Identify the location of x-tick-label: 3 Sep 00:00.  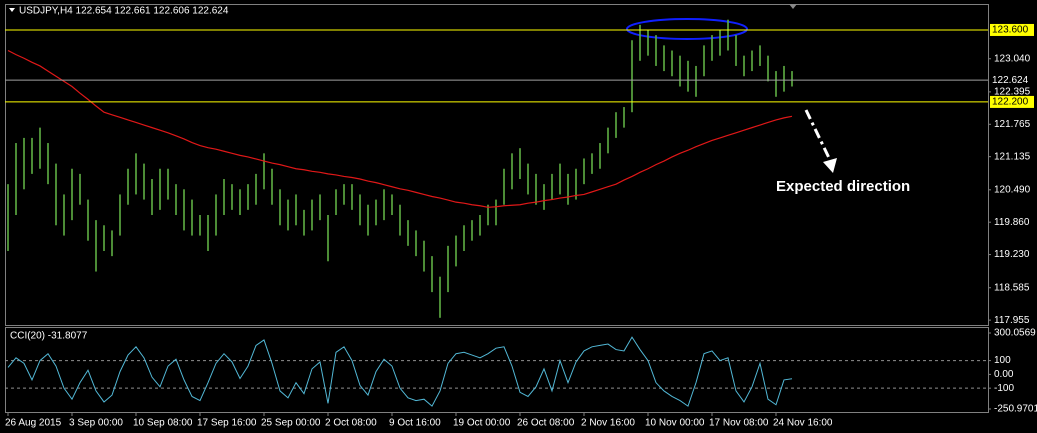
(96, 423).